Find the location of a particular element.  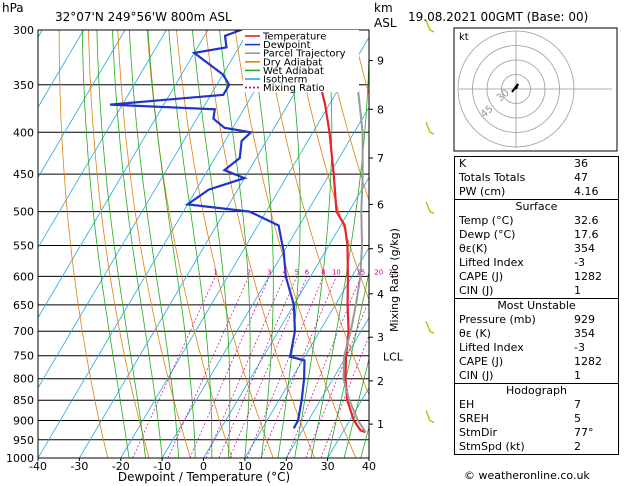

hodograph-rings is located at coordinates (534, 89).